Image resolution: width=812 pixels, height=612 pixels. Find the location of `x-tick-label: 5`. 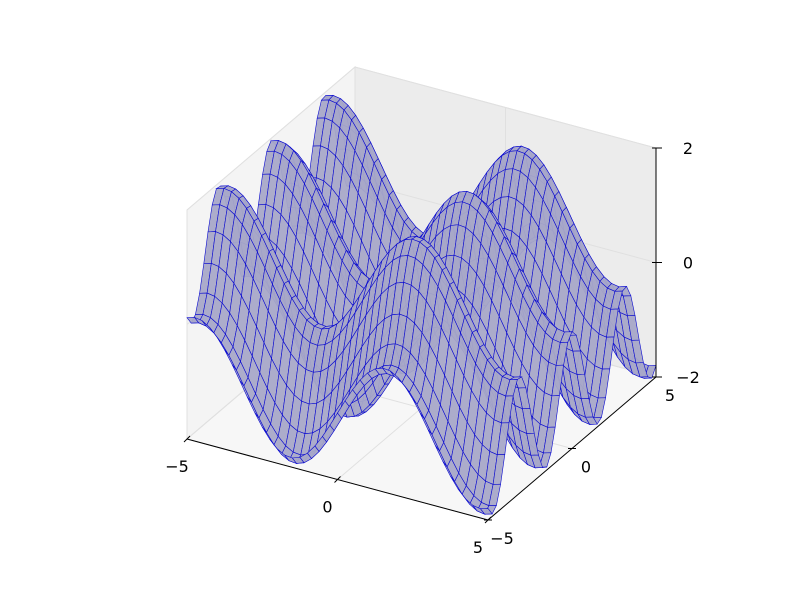

x-tick-label: 5 is located at coordinates (478, 547).